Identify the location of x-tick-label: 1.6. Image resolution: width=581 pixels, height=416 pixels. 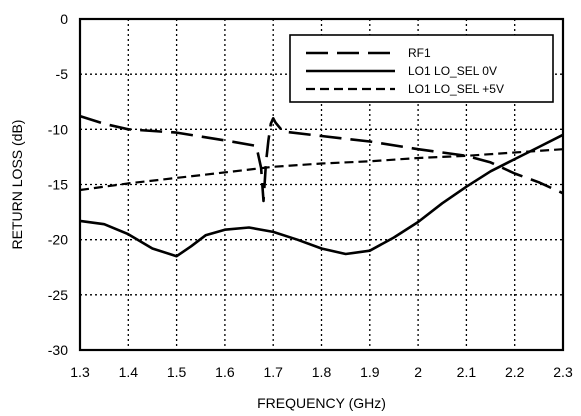
(225, 372).